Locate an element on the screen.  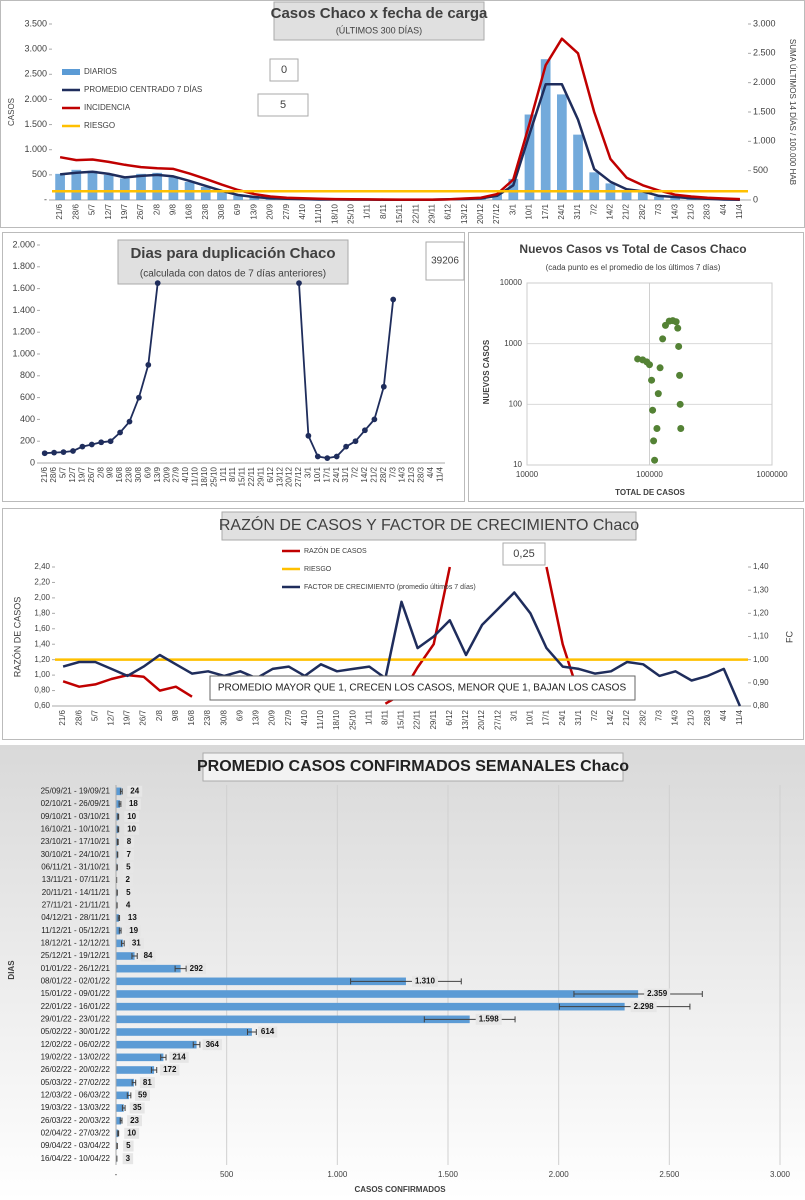
x-tick-label: 12/7 is located at coordinates (72, 474).